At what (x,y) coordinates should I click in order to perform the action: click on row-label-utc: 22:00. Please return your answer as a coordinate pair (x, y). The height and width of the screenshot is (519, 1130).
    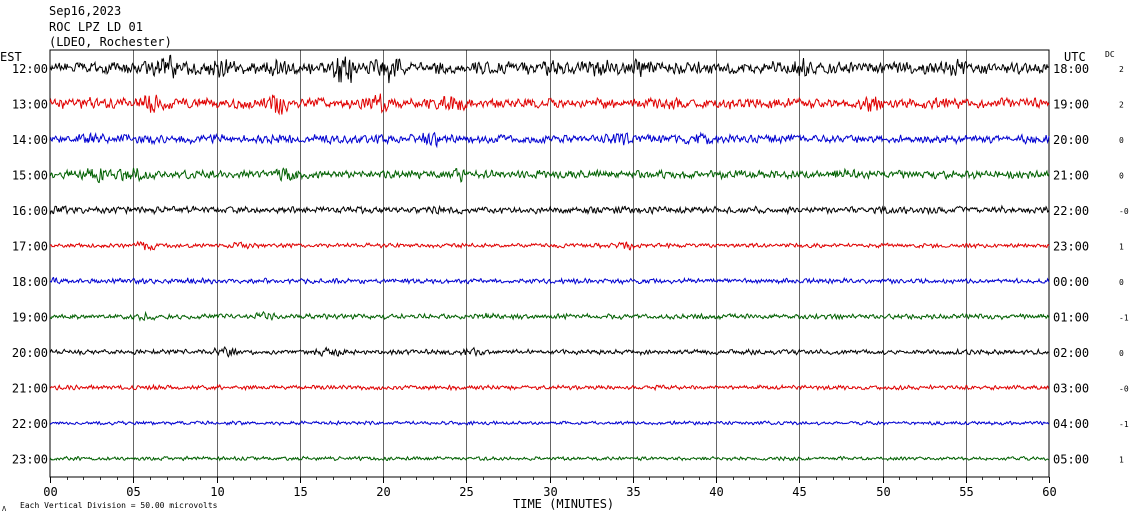
    Looking at the image, I should click on (1071, 211).